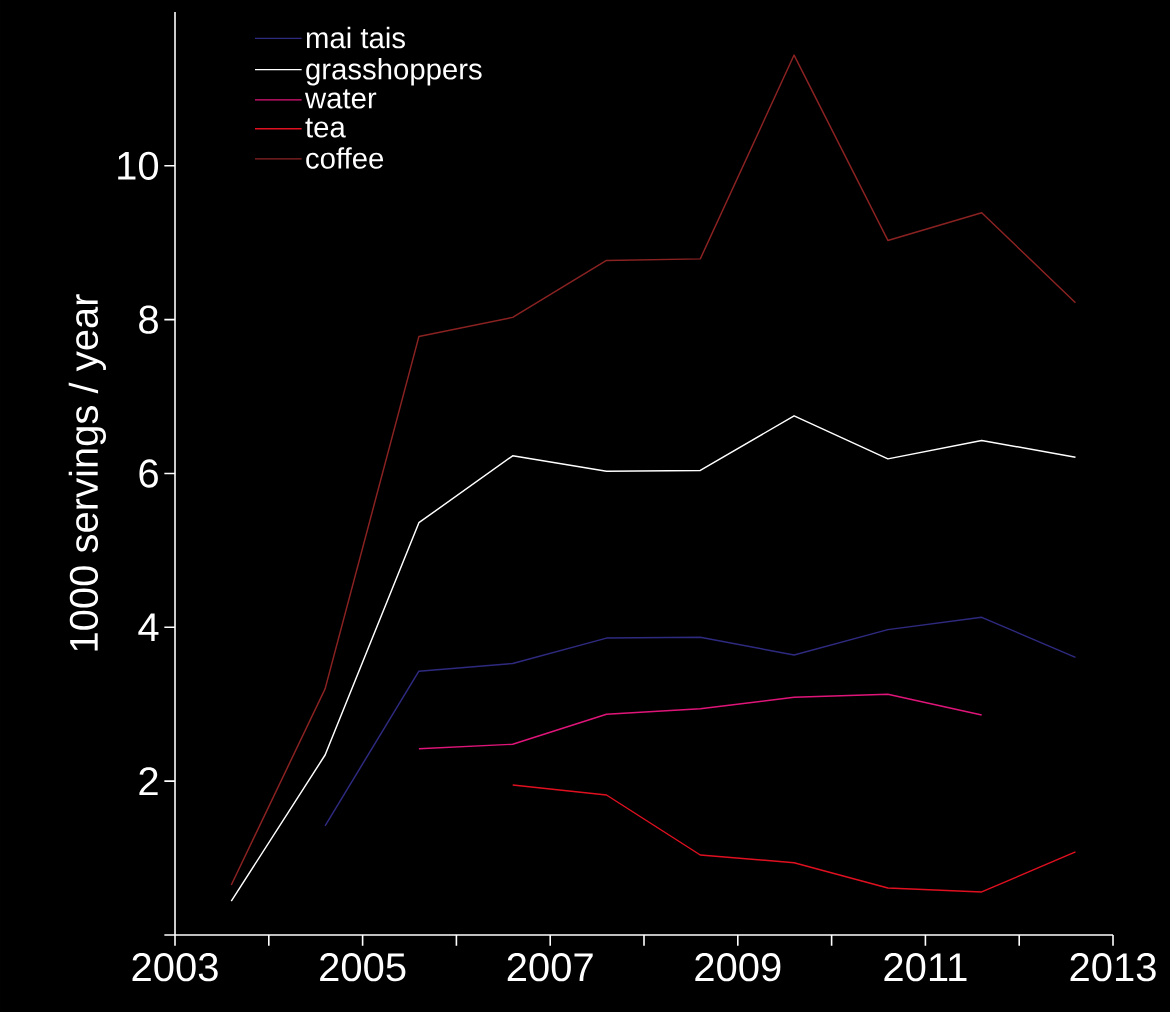 This screenshot has height=1012, width=1170. I want to click on x-tick-label: 2007, so click(550, 967).